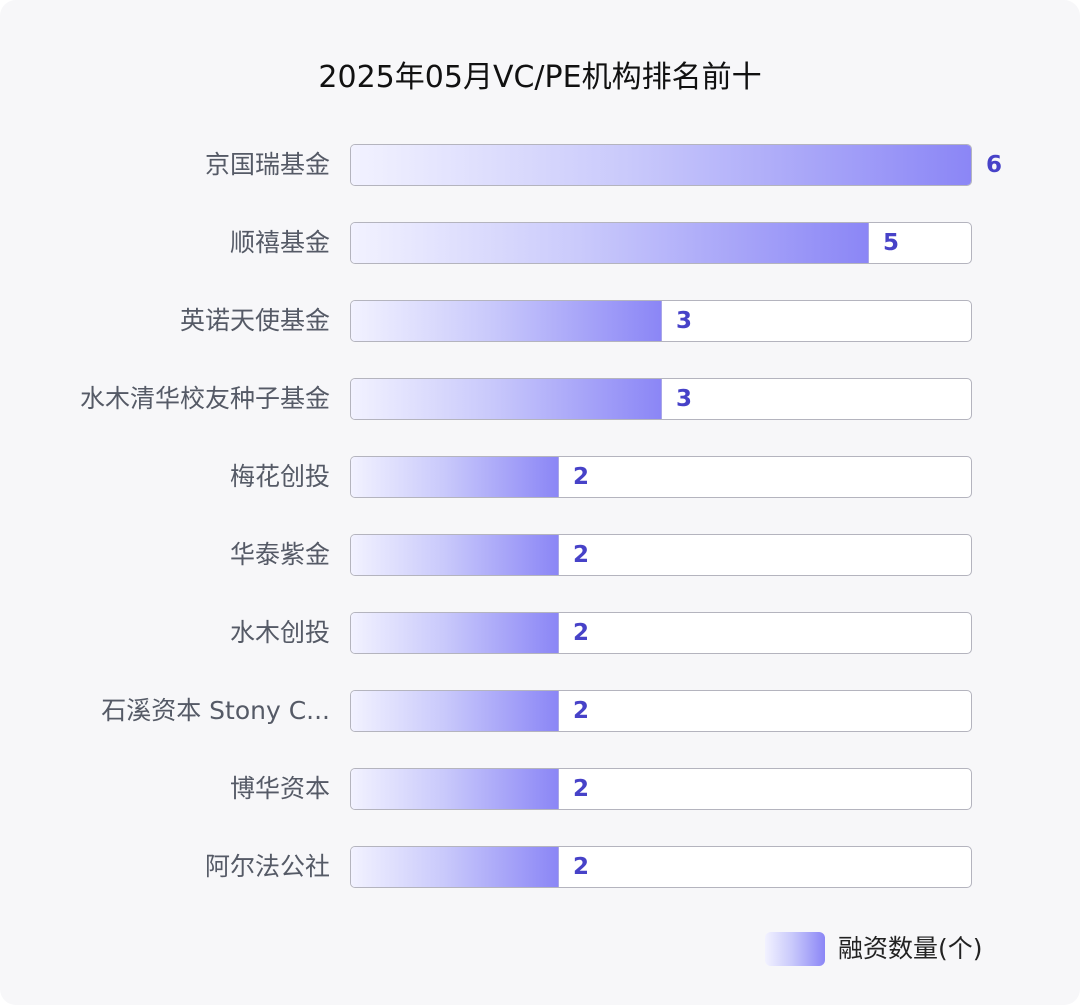 This screenshot has width=1080, height=1005. Describe the element at coordinates (254, 320) in the screenshot. I see `category-label: 英诺天使基金` at that location.